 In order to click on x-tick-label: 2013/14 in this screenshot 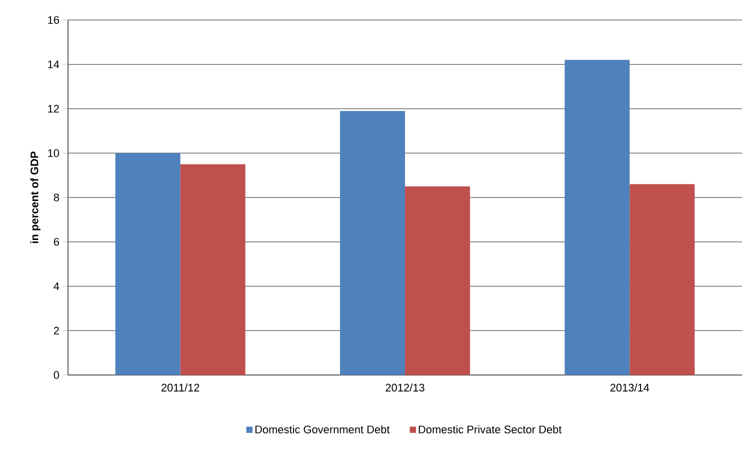, I will do `click(630, 388)`.